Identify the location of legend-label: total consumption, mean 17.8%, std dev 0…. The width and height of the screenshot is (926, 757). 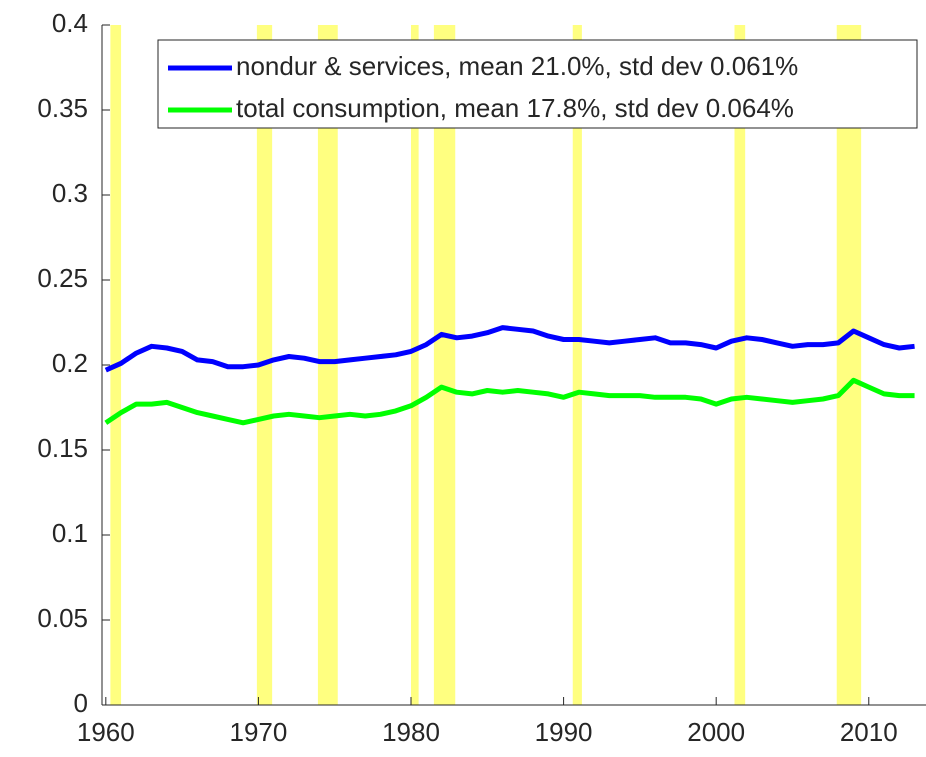
(515, 108).